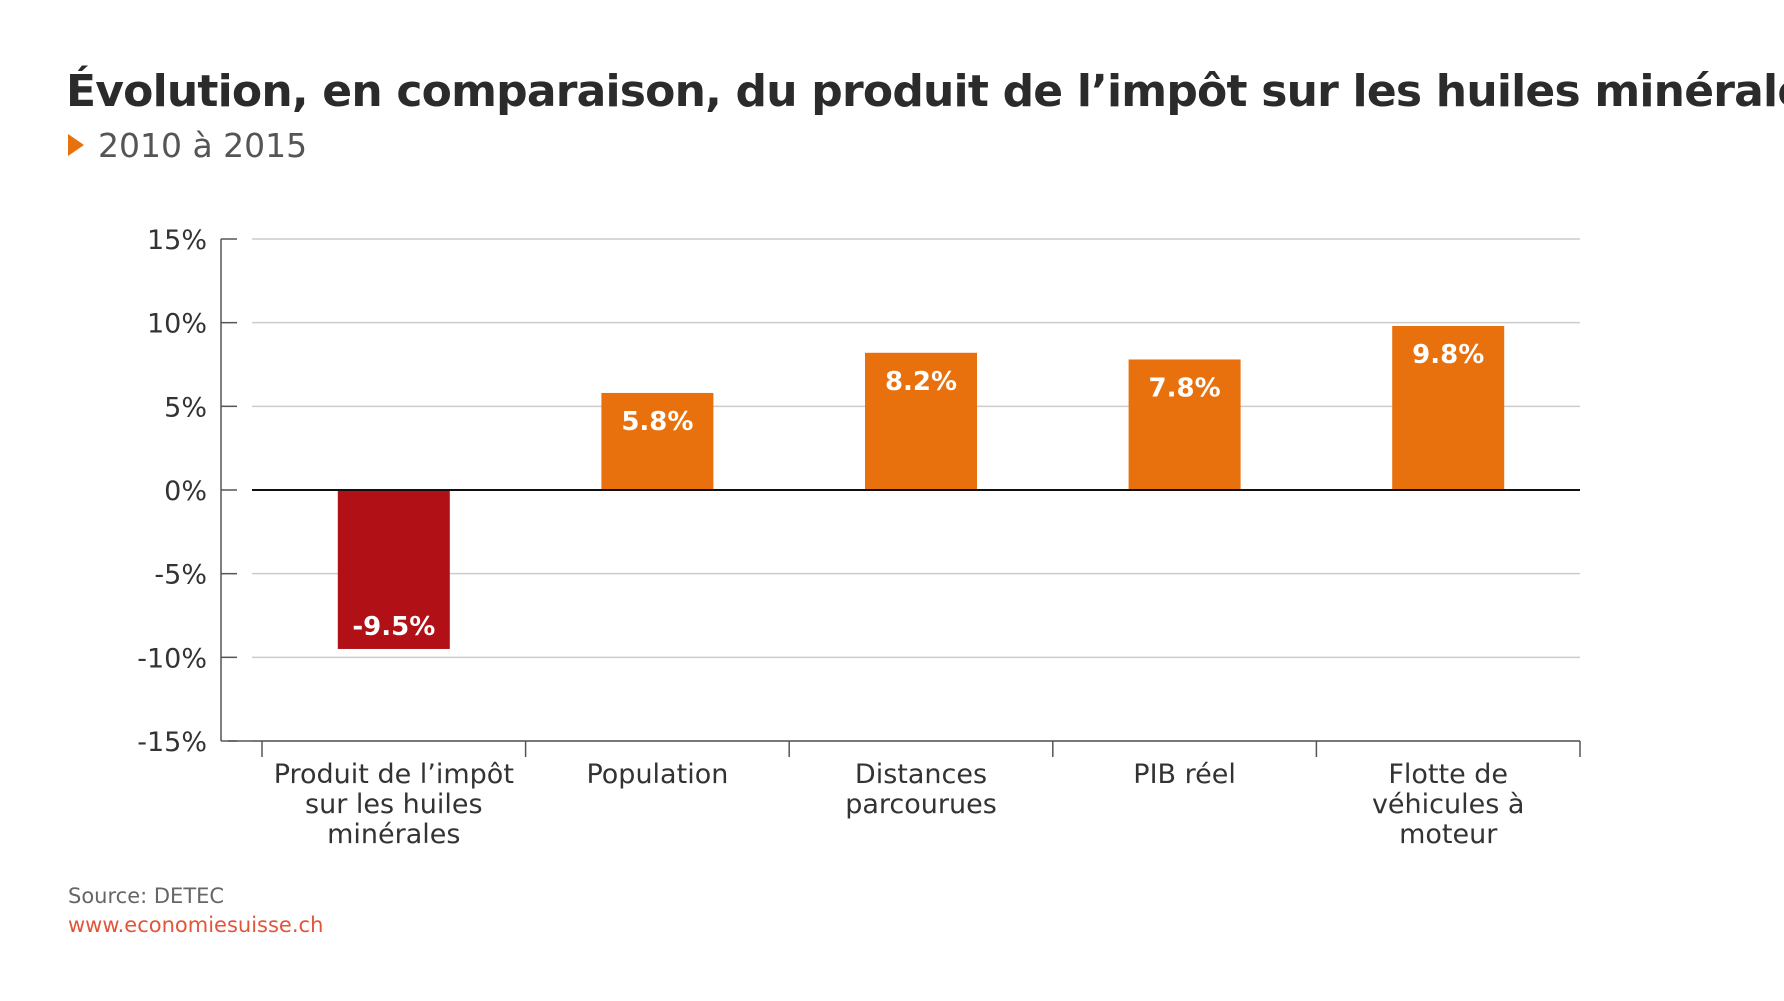 Image resolution: width=1784 pixels, height=1001 pixels. What do you see at coordinates (196, 925) in the screenshot?
I see `source-link: www.economiesuisse.ch` at bounding box center [196, 925].